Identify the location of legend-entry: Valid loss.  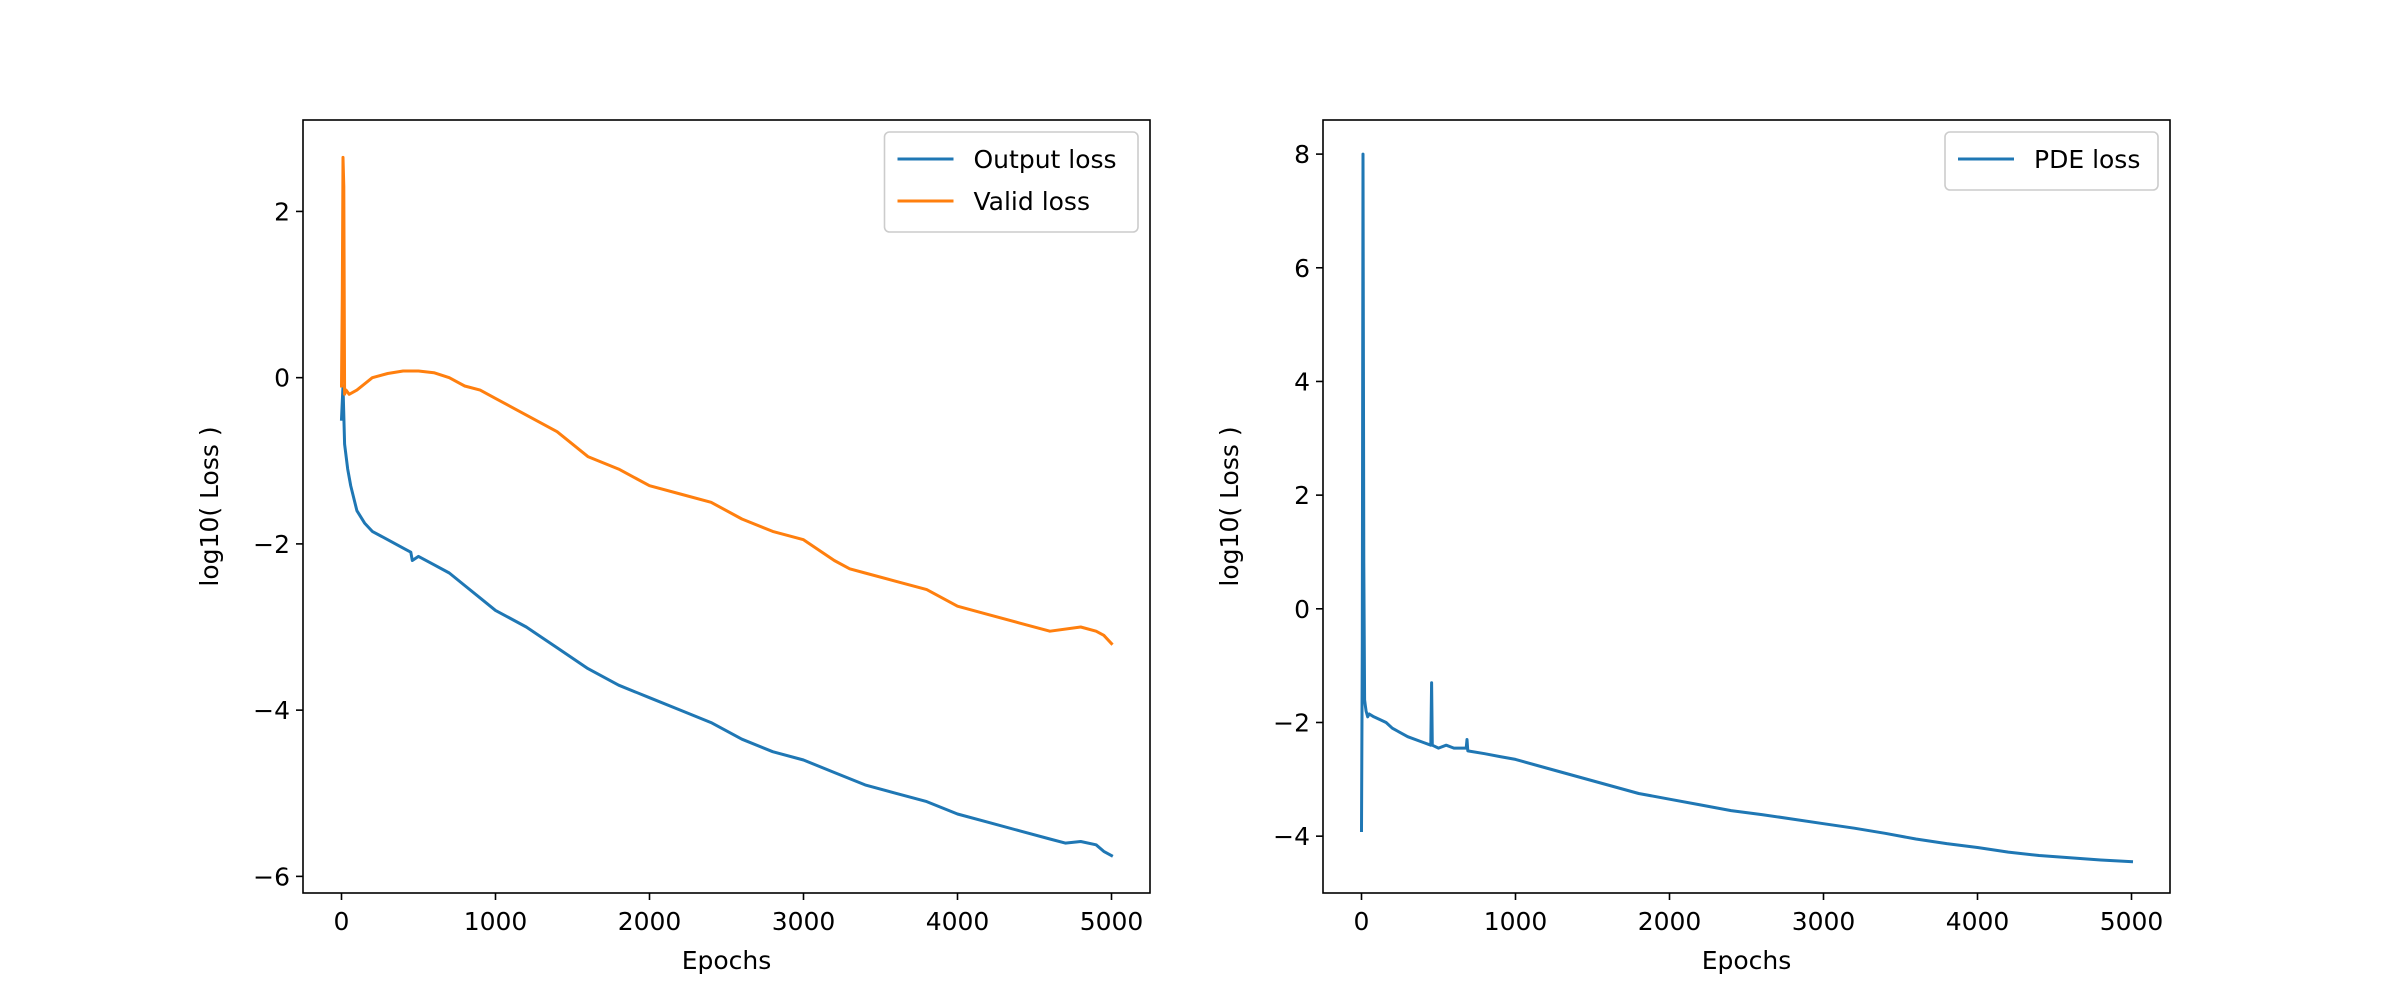
(1032, 201).